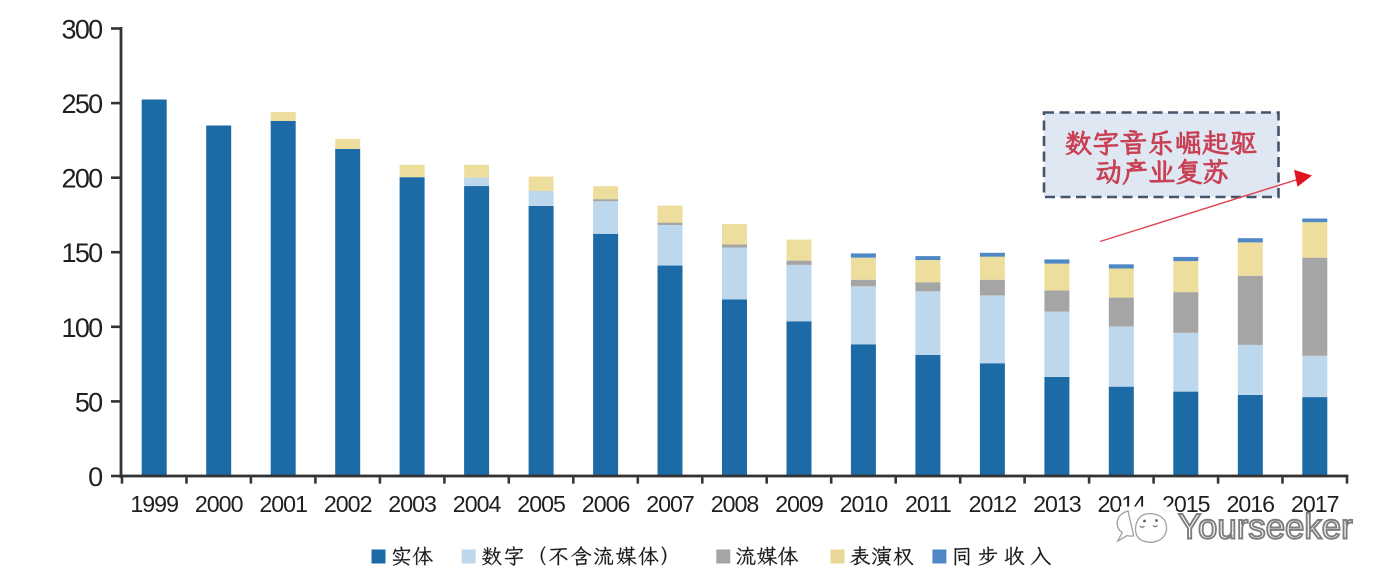 The width and height of the screenshot is (1398, 587). What do you see at coordinates (82, 253) in the screenshot?
I see `svg-text: 150` at bounding box center [82, 253].